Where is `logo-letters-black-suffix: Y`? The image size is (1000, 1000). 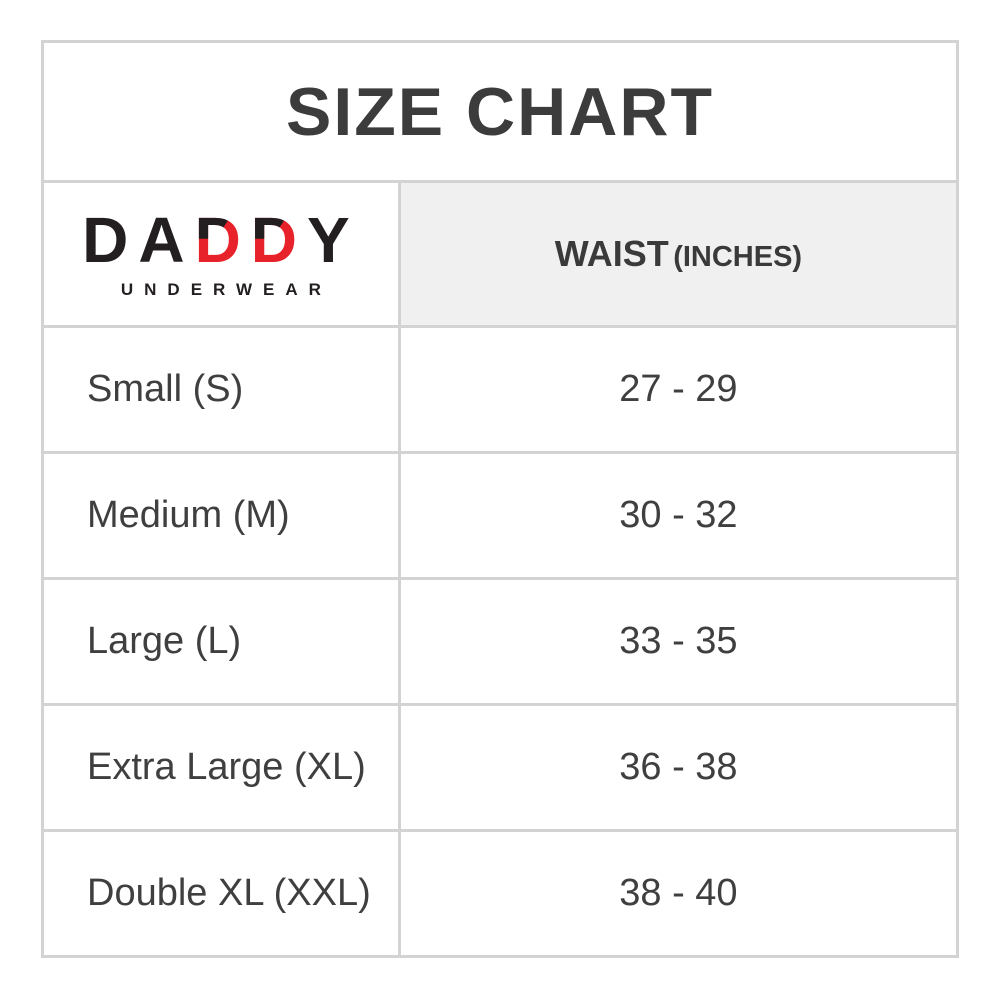 logo-letters-black-suffix: Y is located at coordinates (333, 240).